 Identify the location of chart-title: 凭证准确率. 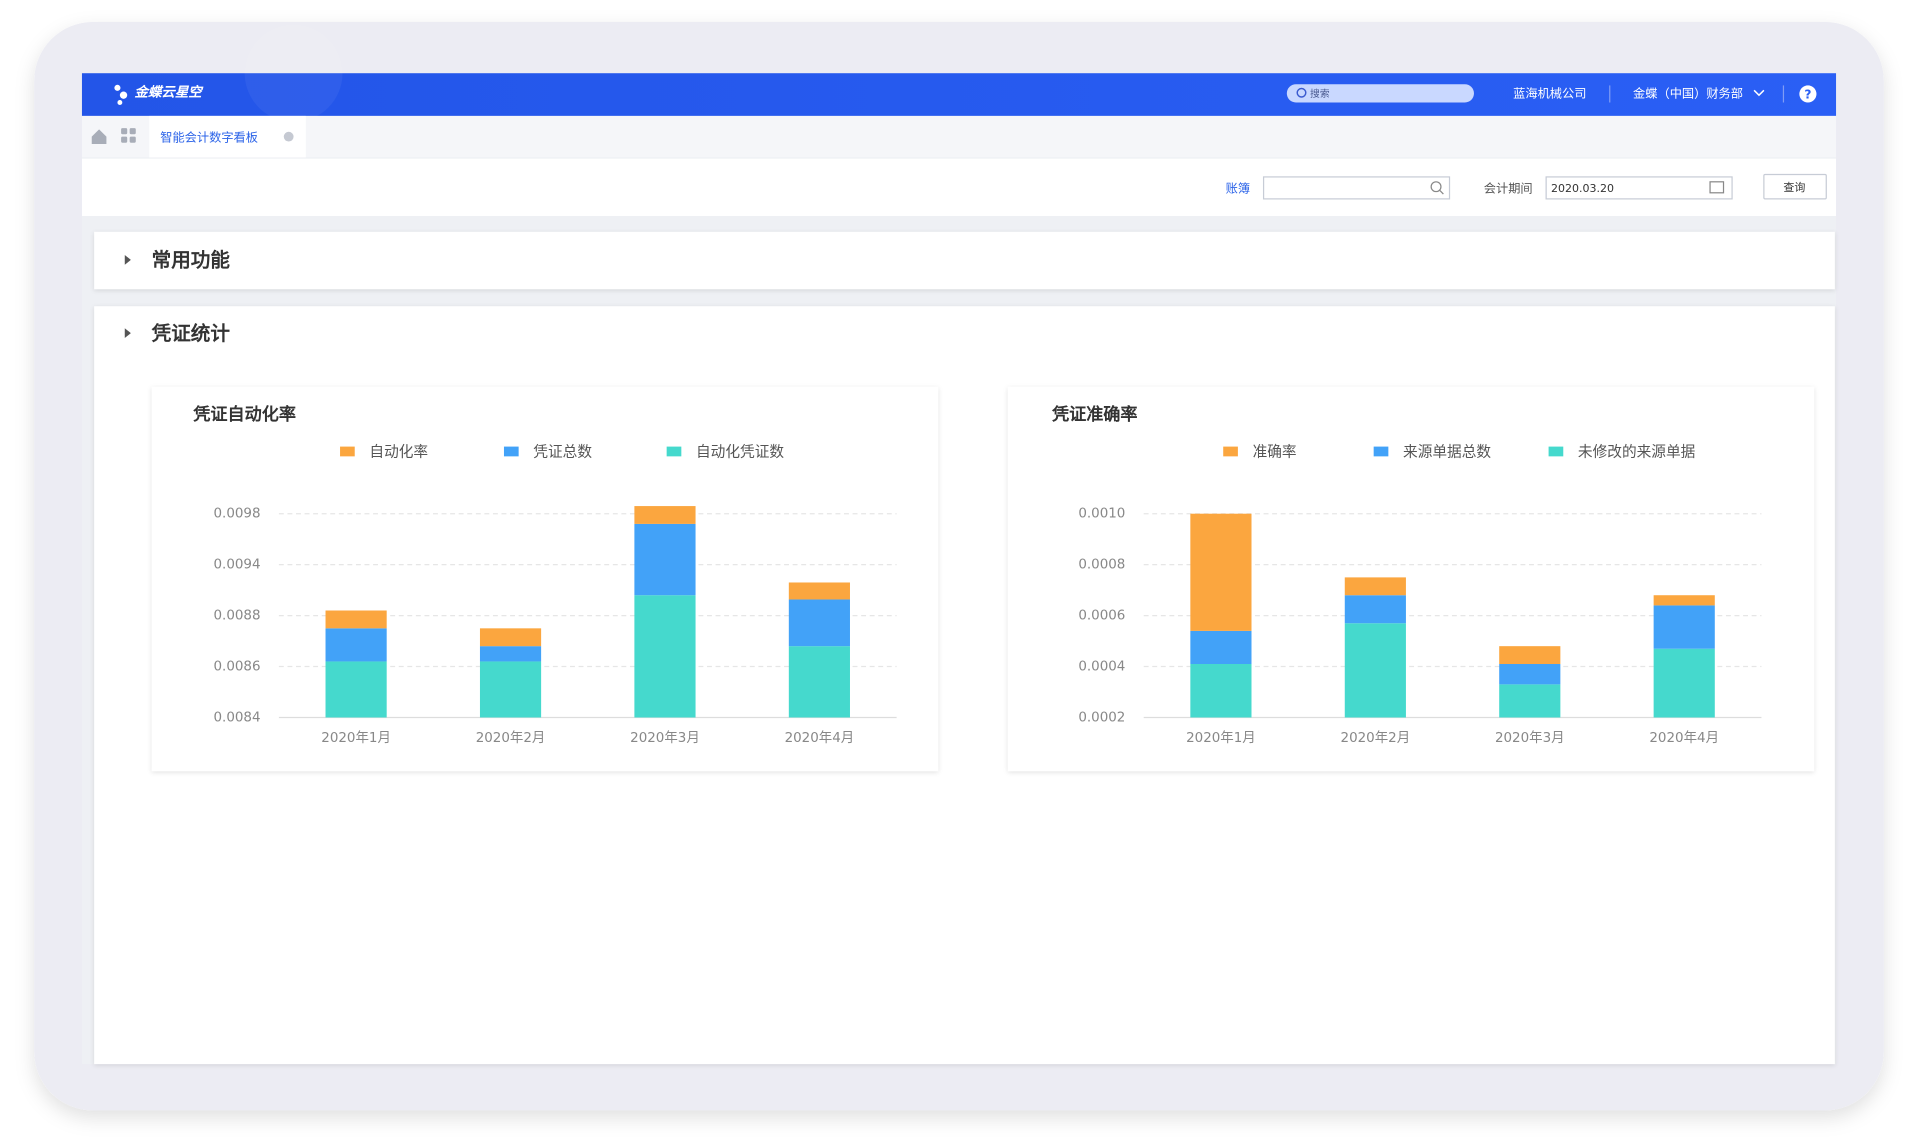
(1094, 414).